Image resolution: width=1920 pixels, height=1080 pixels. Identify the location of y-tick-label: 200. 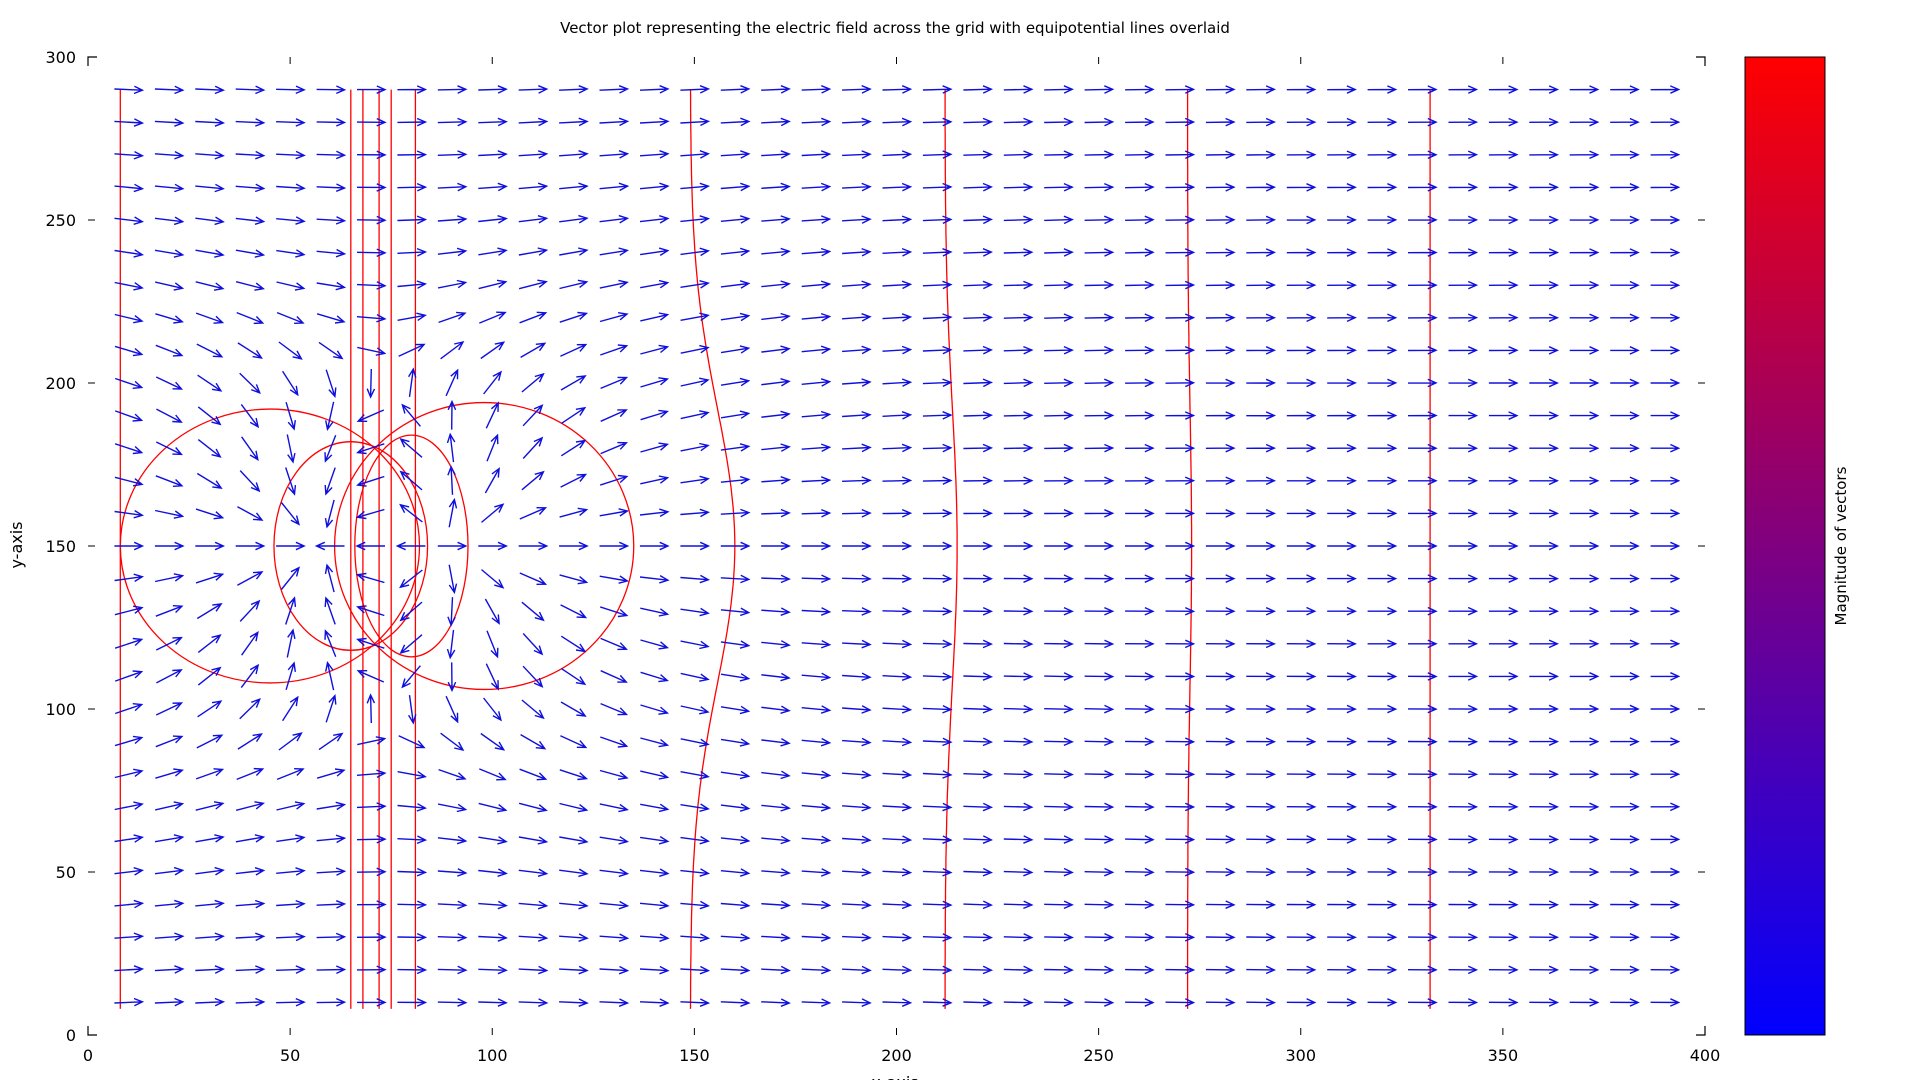
(60, 383).